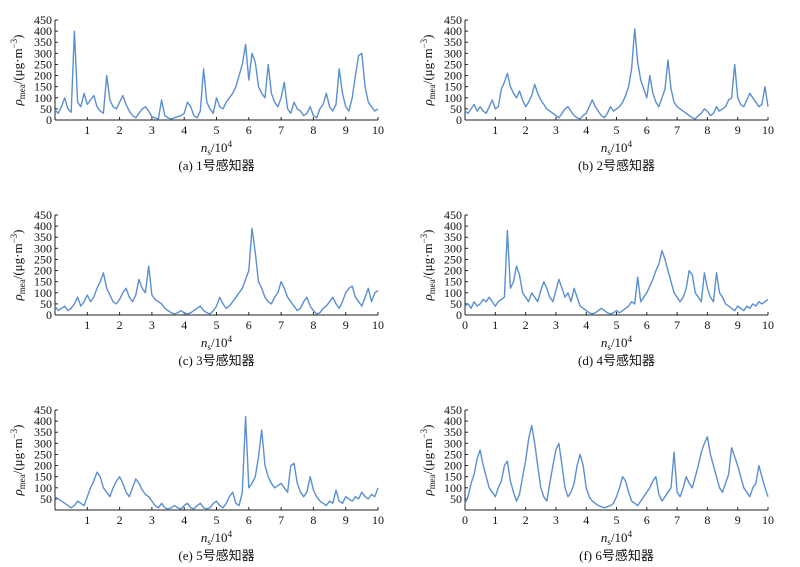 The image size is (800, 567). Describe the element at coordinates (216, 165) in the screenshot. I see `panel-caption: (a) 1号感知器` at that location.